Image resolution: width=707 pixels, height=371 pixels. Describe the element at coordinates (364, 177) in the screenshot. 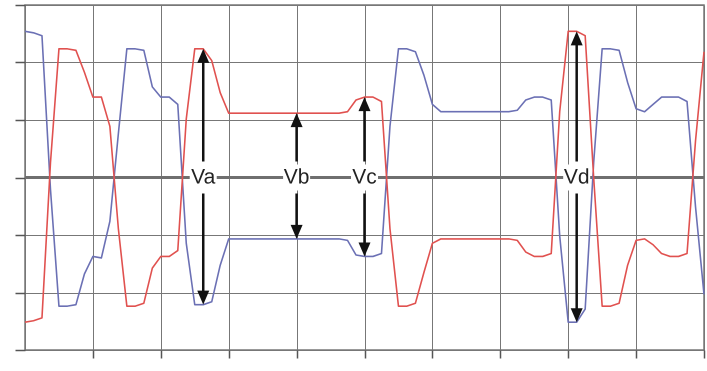

I see `annotation: Vc` at that location.